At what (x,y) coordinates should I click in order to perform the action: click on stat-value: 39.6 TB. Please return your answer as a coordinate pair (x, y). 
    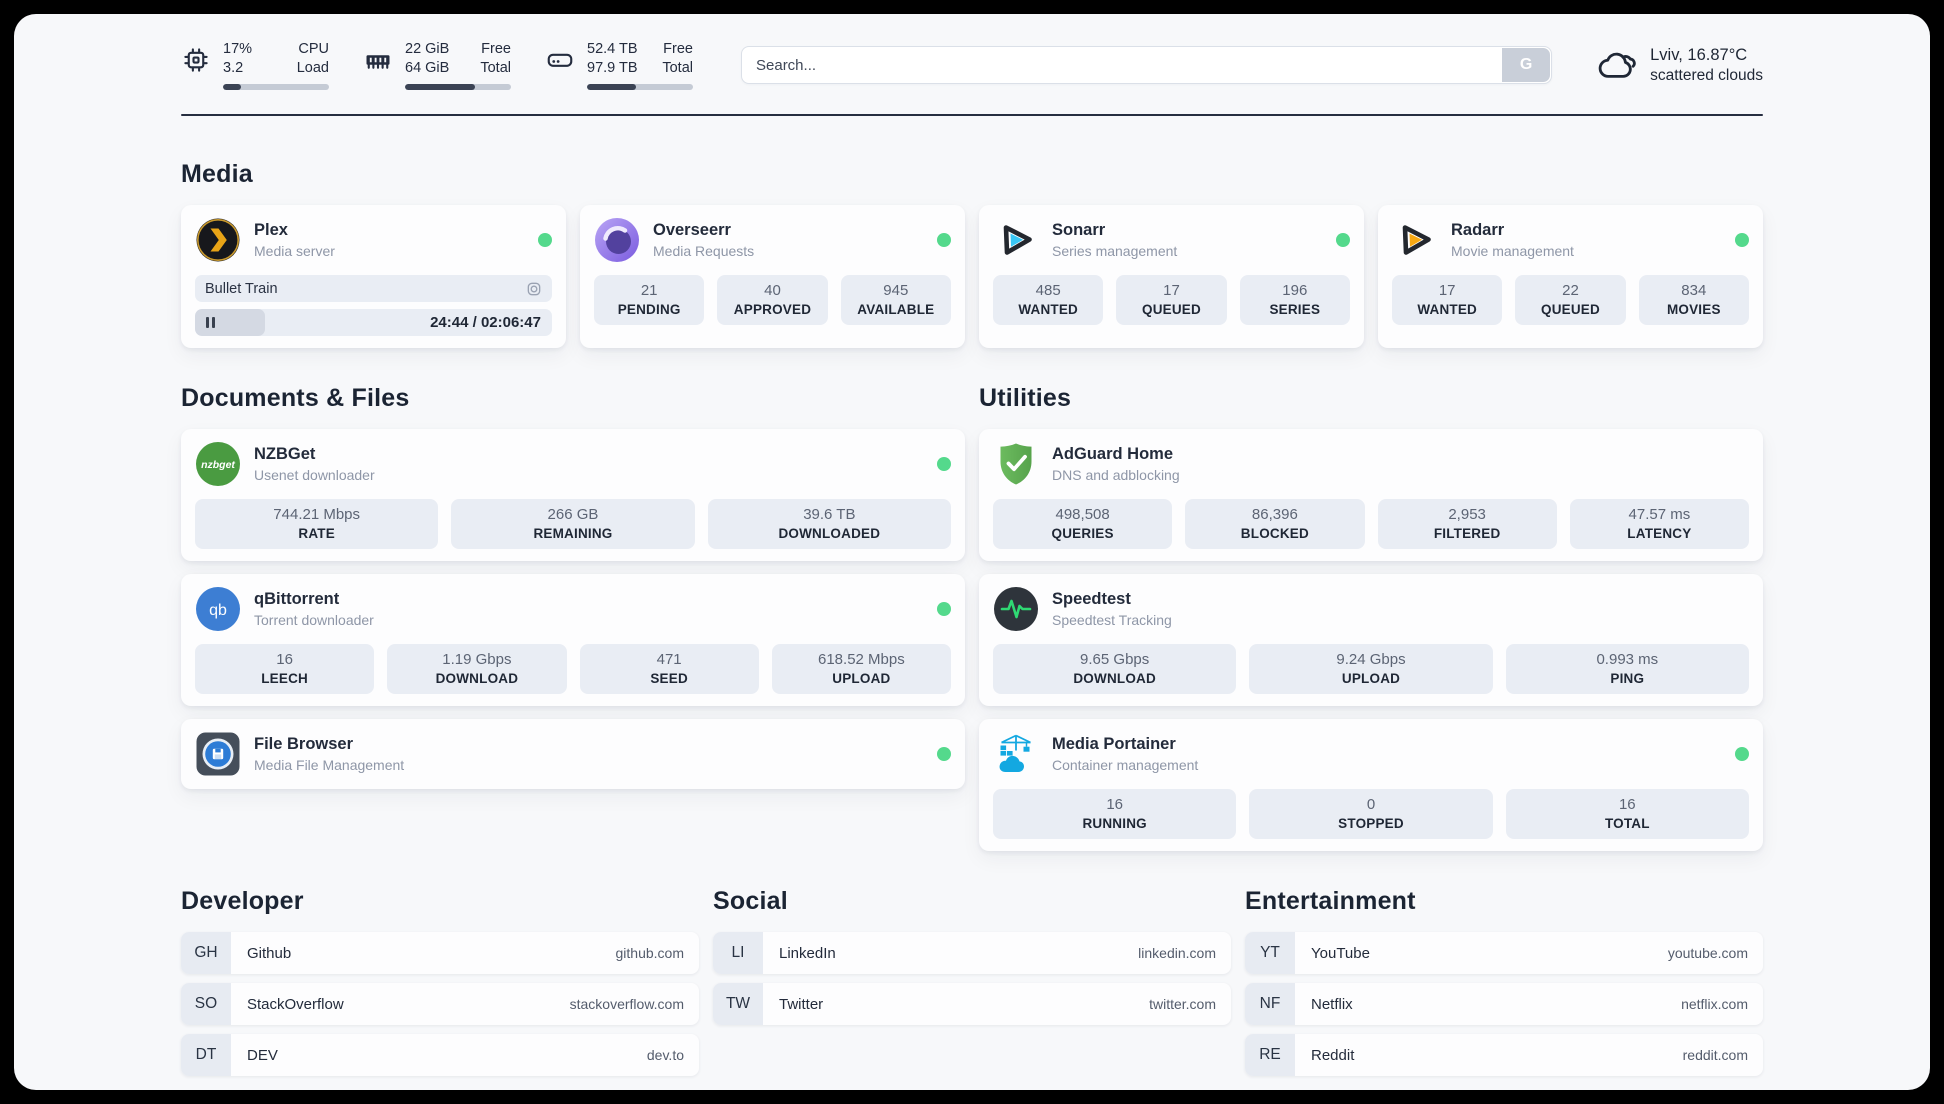
    Looking at the image, I should click on (829, 515).